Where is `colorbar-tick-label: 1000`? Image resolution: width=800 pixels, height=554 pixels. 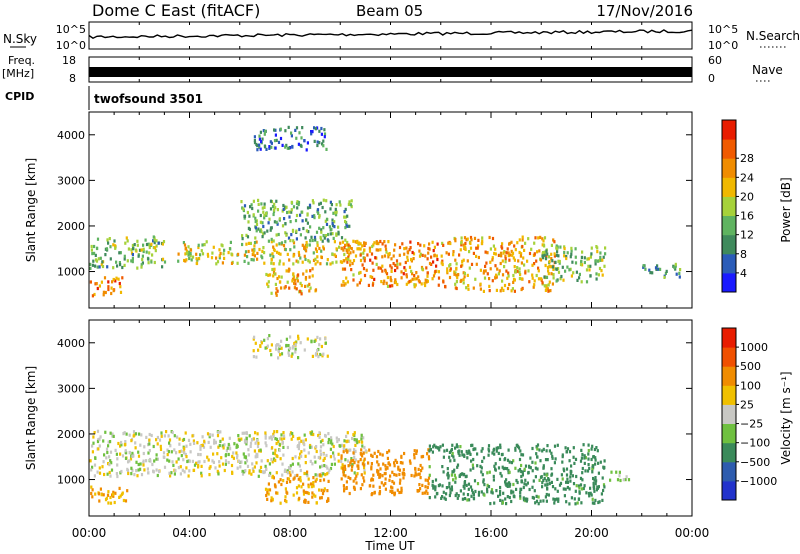 colorbar-tick-label: 1000 is located at coordinates (754, 347).